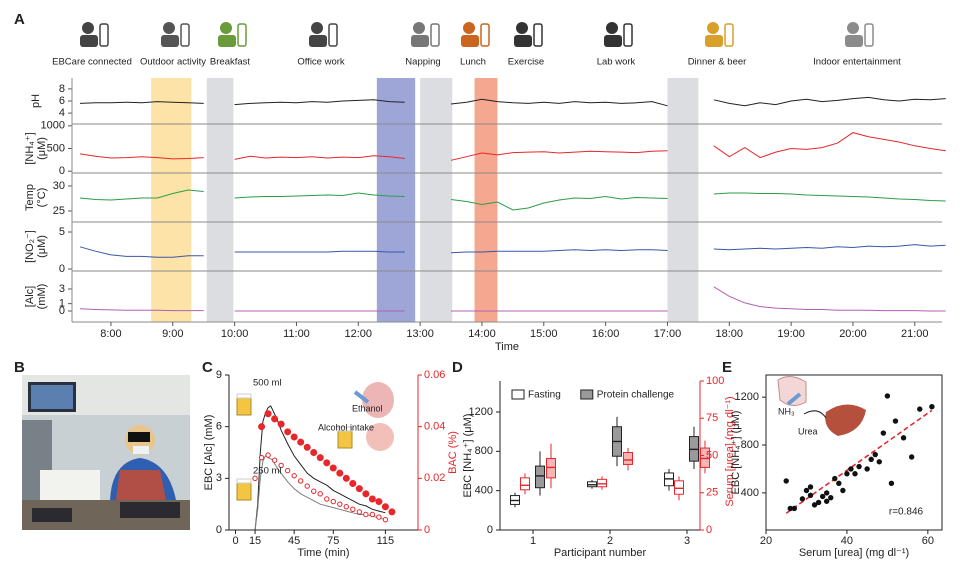 The width and height of the screenshot is (960, 564). Describe the element at coordinates (62, 89) in the screenshot. I see `y-tick-label: 8` at that location.